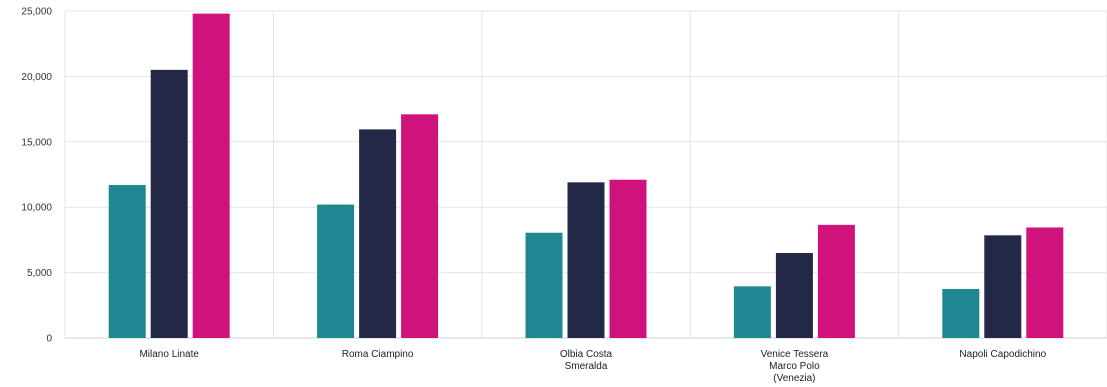 The height and width of the screenshot is (387, 1107). I want to click on y-tick-label: 20,000, so click(36, 77).